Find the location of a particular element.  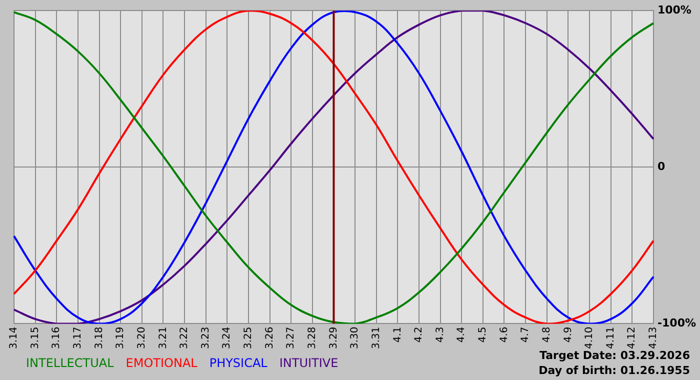

text: Target Date: 03.29.2026 is located at coordinates (615, 355).